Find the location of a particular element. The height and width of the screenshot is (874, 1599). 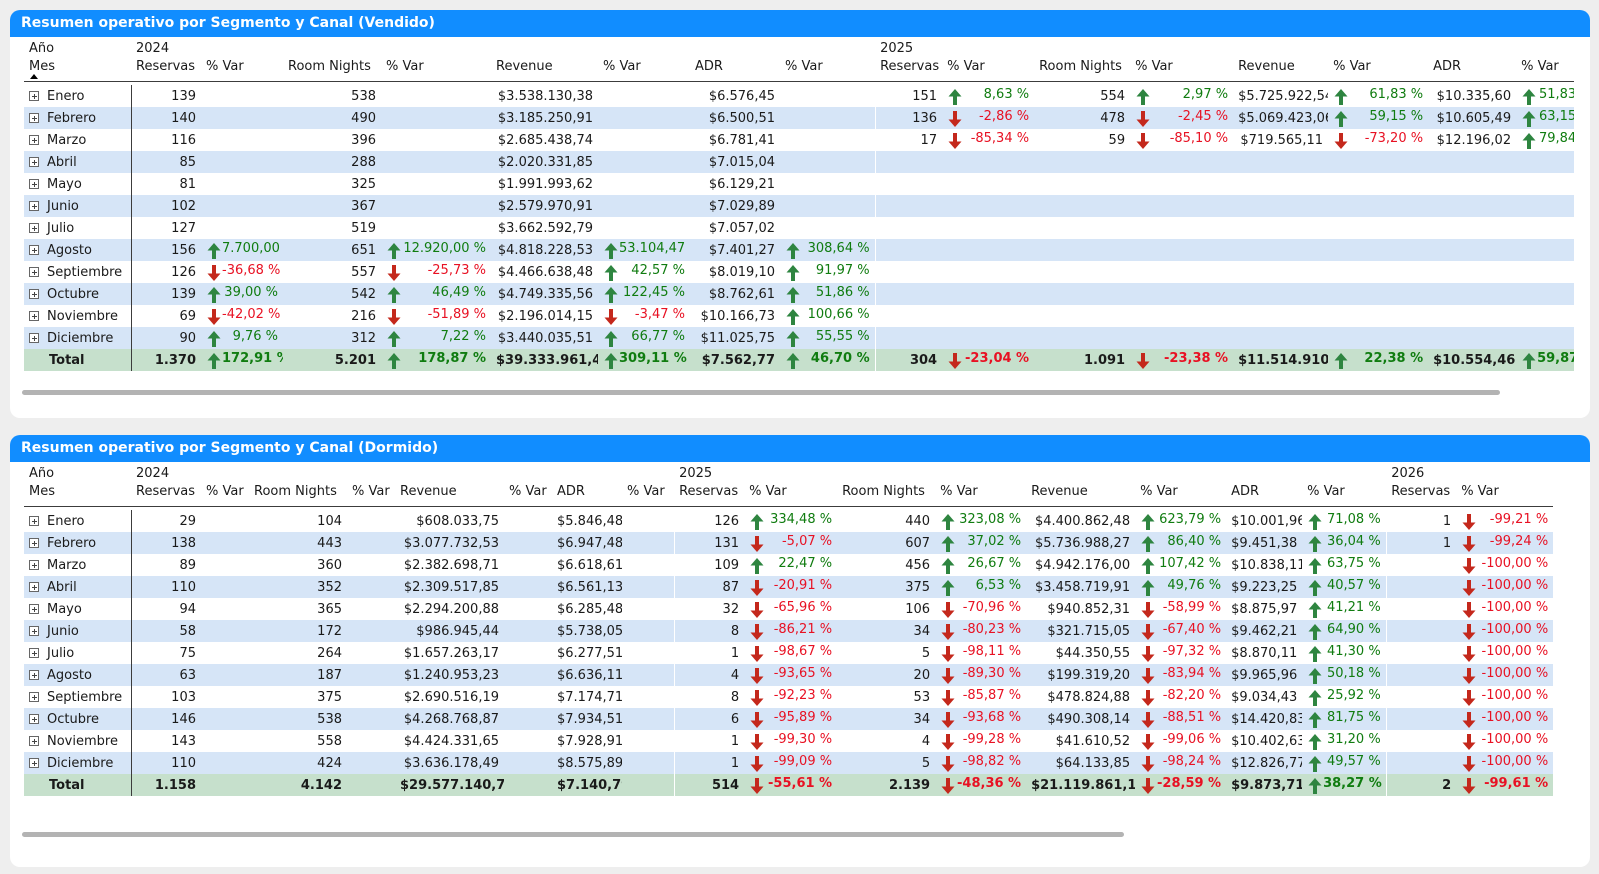

var-value: -100,00 % is located at coordinates (1515, 563).